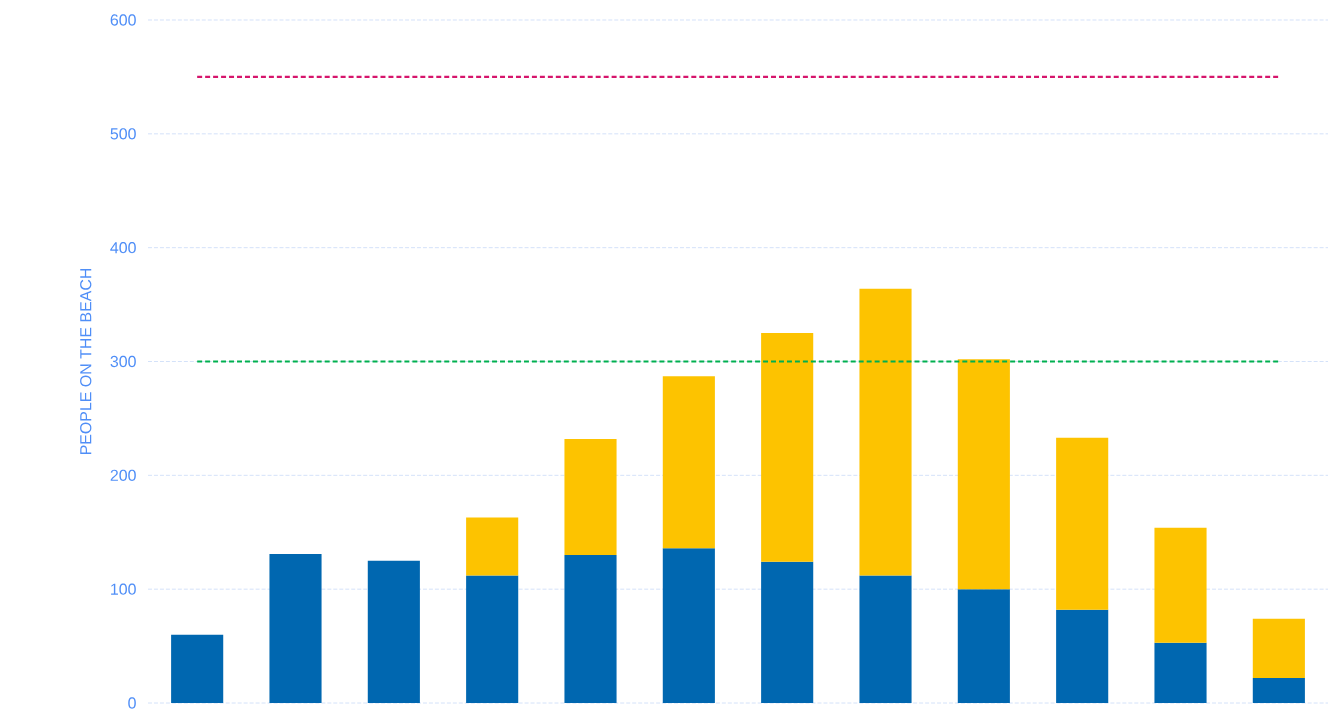  I want to click on y-tick-label: 500, so click(123, 134).